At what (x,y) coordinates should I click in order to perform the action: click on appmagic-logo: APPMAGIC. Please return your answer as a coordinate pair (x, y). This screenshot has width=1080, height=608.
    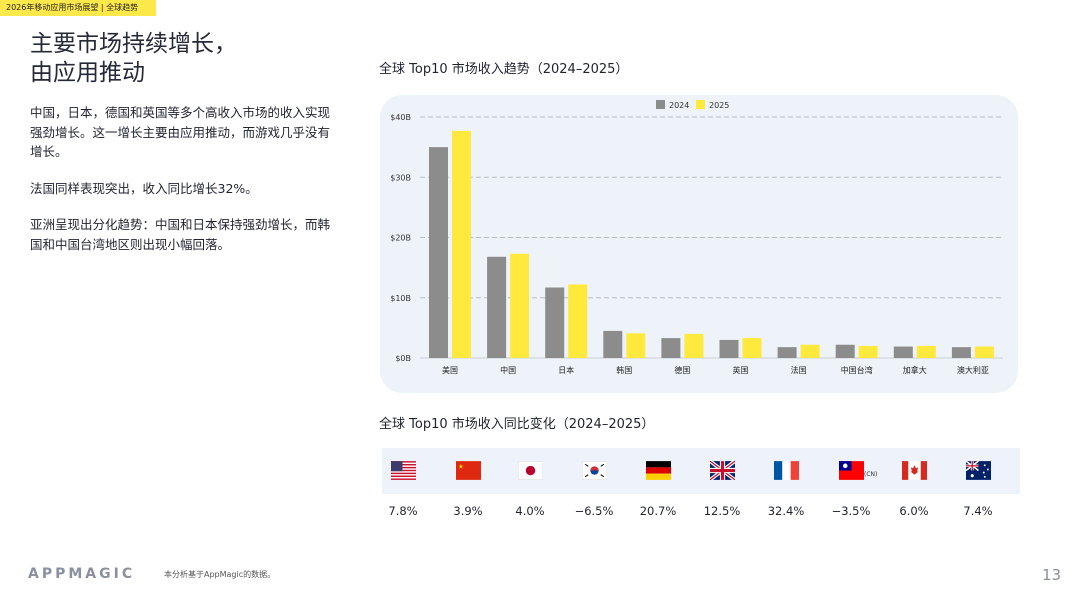
    Looking at the image, I should click on (82, 574).